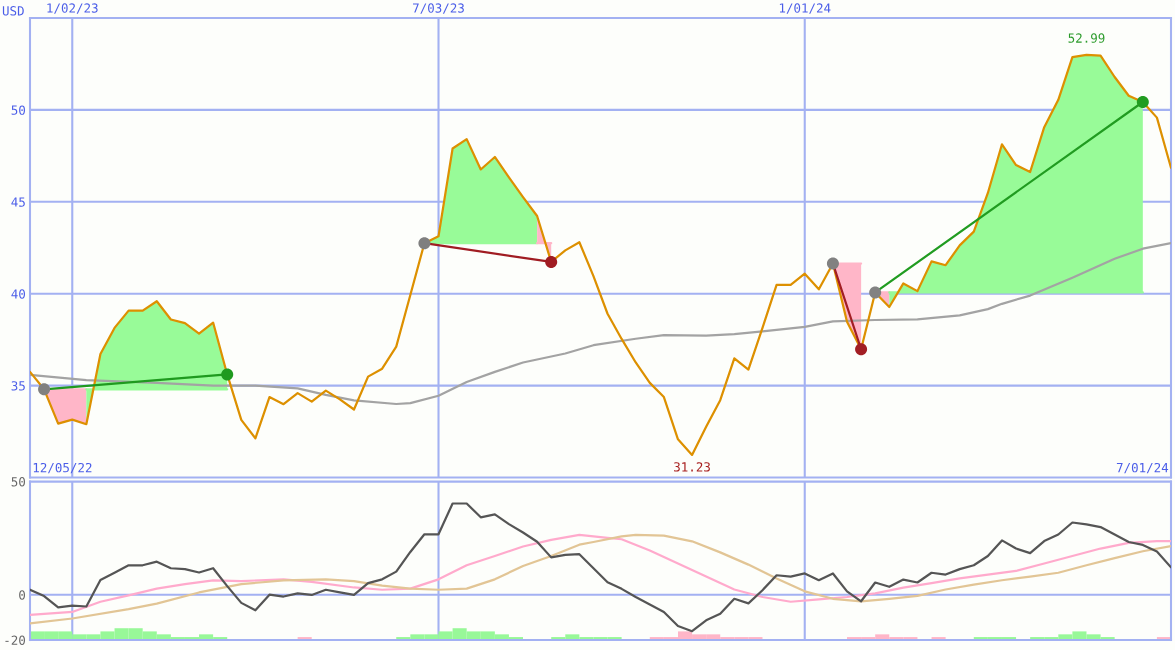 This screenshot has height=650, width=1175. What do you see at coordinates (1086, 38) in the screenshot?
I see `annotation: 52.99` at bounding box center [1086, 38].